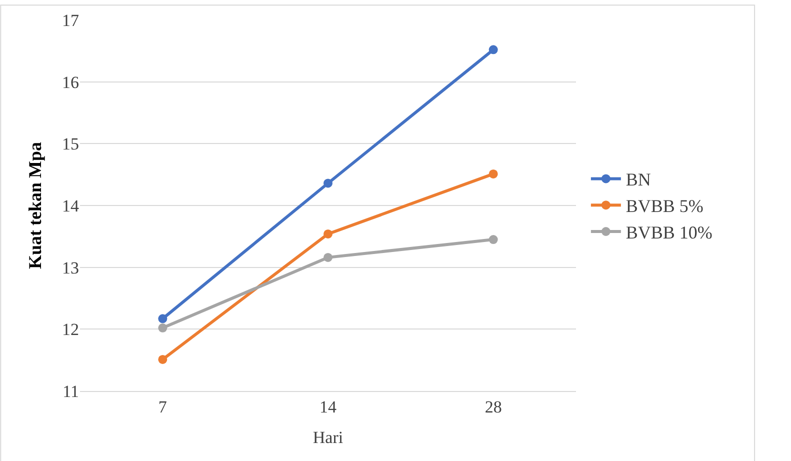 The width and height of the screenshot is (791, 461). What do you see at coordinates (70, 268) in the screenshot?
I see `y-tick-label: 13` at bounding box center [70, 268].